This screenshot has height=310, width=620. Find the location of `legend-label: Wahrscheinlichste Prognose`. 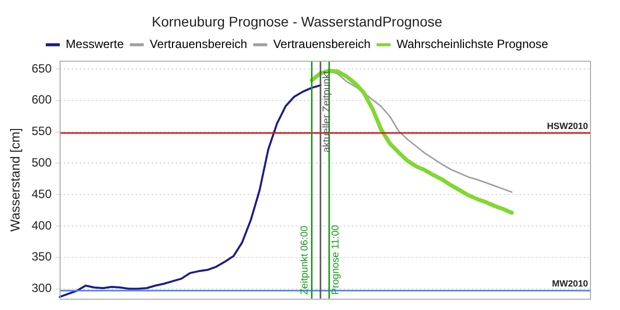

legend-label: Wahrscheinlichste Prognose is located at coordinates (472, 44).